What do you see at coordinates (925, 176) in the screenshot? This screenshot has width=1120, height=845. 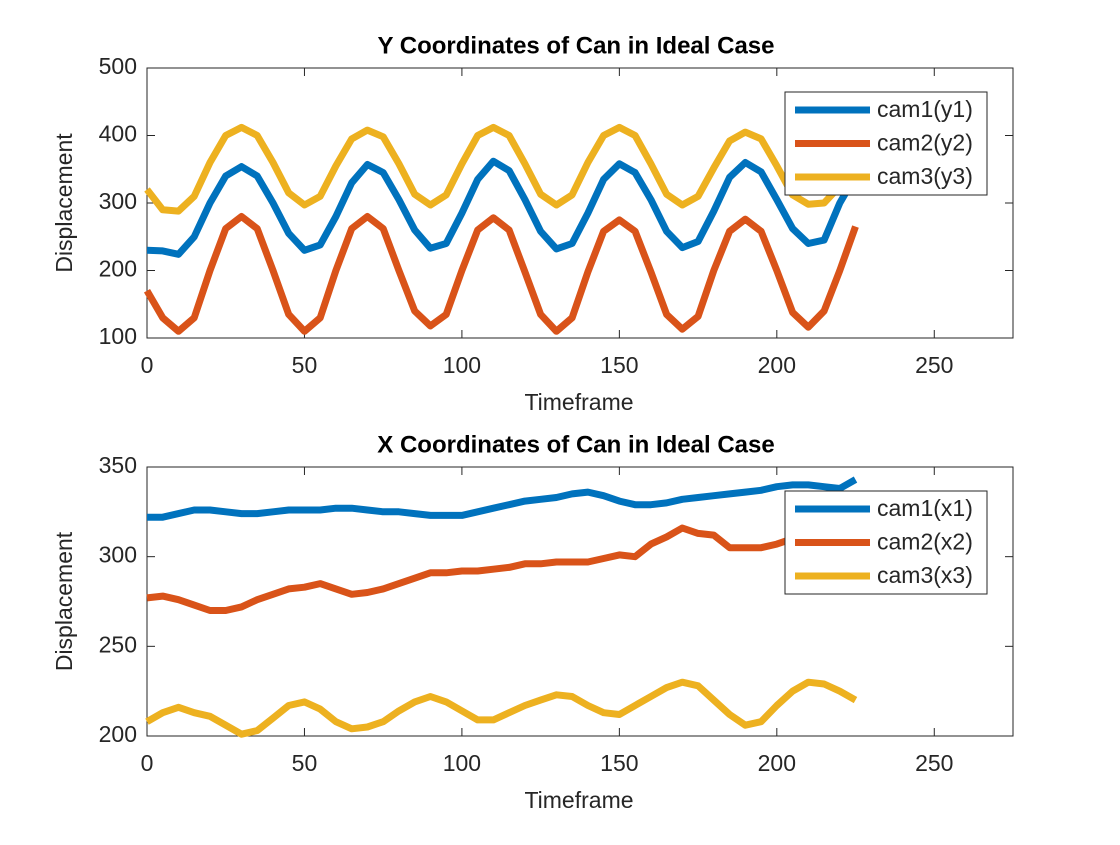 I see `legend-label: cam3(y3)` at bounding box center [925, 176].